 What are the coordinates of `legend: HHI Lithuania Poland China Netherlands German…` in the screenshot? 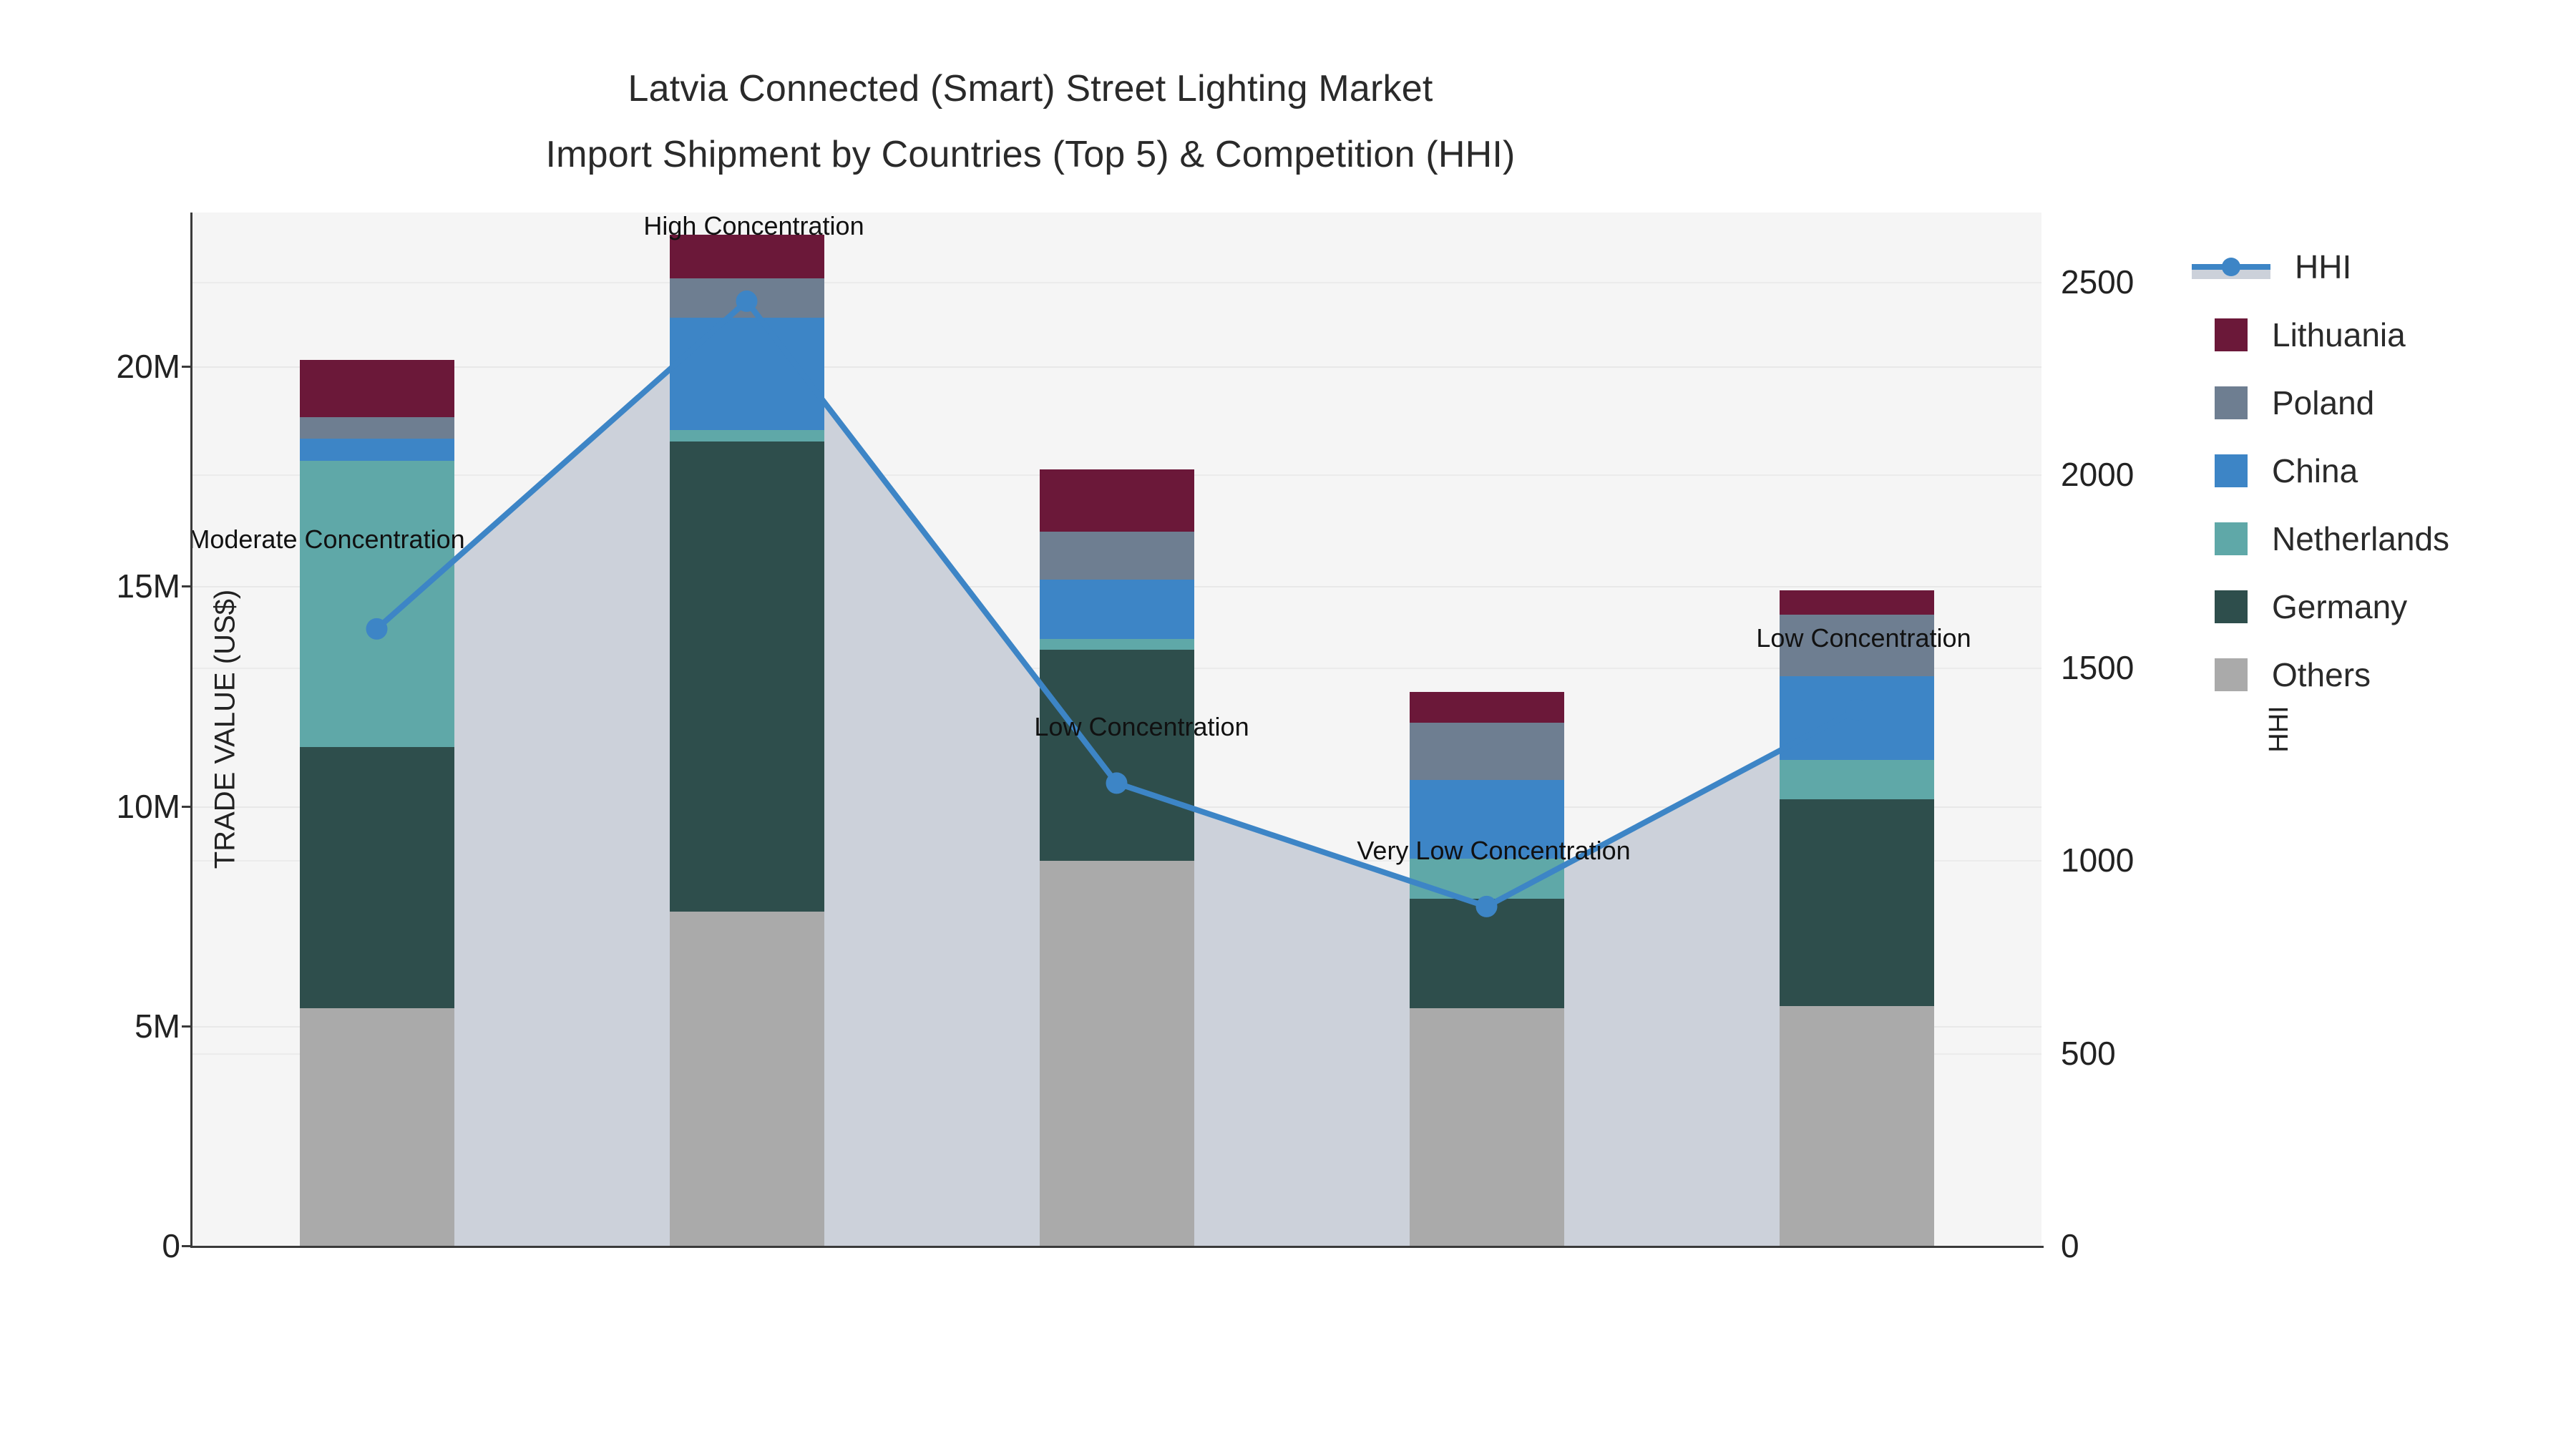 It's located at (2375, 470).